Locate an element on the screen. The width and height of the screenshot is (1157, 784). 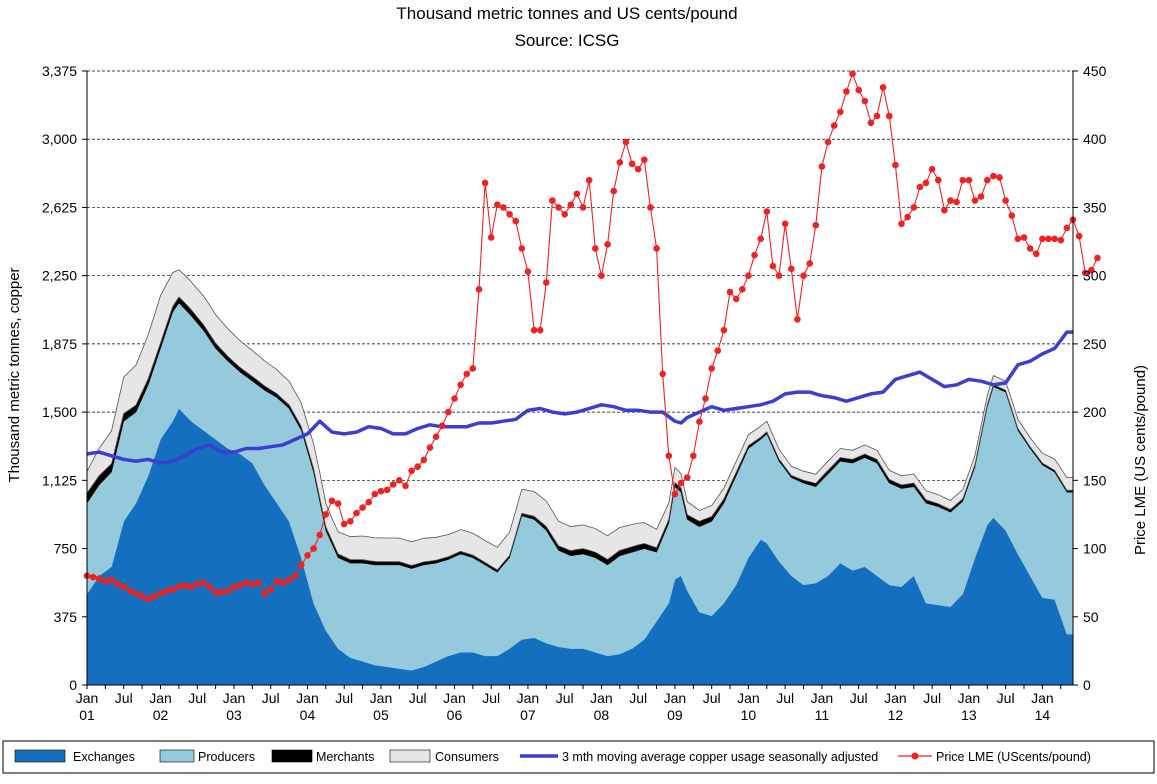
x-tick-label-year: 09 is located at coordinates (675, 715).